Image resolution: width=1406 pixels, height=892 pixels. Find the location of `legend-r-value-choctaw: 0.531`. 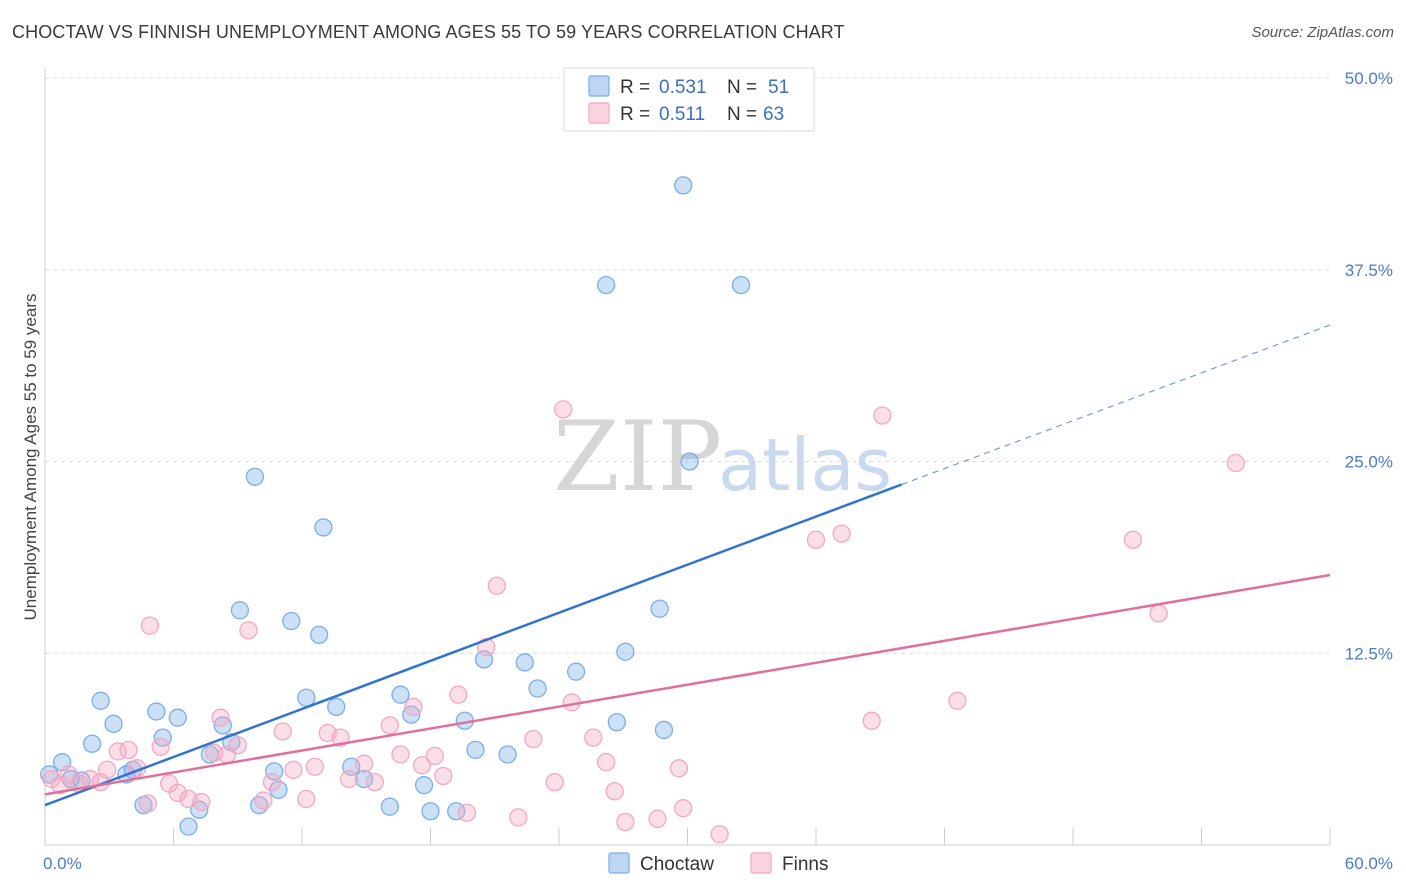

legend-r-value-choctaw: 0.531 is located at coordinates (683, 87).